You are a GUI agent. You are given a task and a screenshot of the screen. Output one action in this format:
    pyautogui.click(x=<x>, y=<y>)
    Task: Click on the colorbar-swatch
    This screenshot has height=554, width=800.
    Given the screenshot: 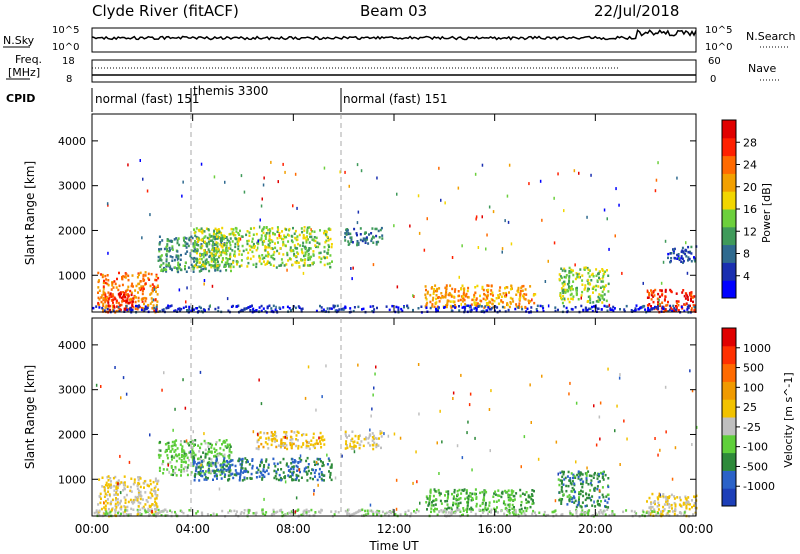 What is the action you would take?
    pyautogui.click(x=729, y=164)
    